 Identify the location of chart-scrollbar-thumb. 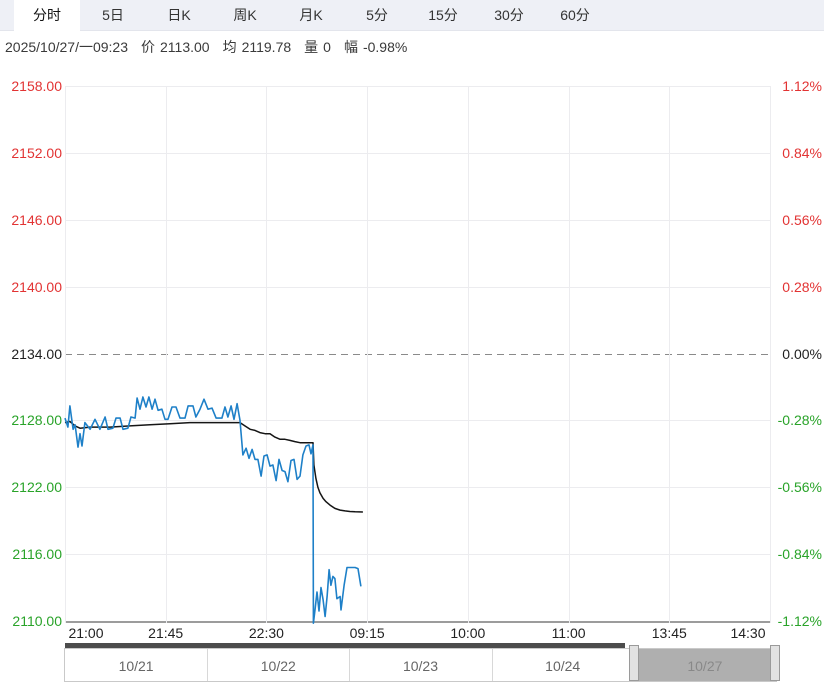
(345, 646).